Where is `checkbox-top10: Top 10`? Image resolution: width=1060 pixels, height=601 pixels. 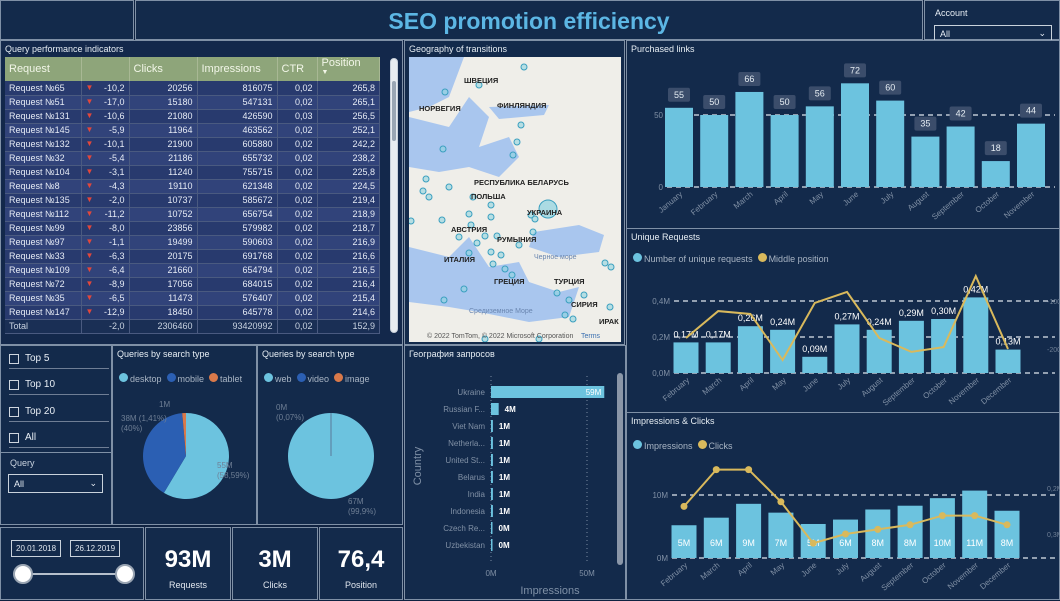
checkbox-top10: Top 10 is located at coordinates (59, 385).